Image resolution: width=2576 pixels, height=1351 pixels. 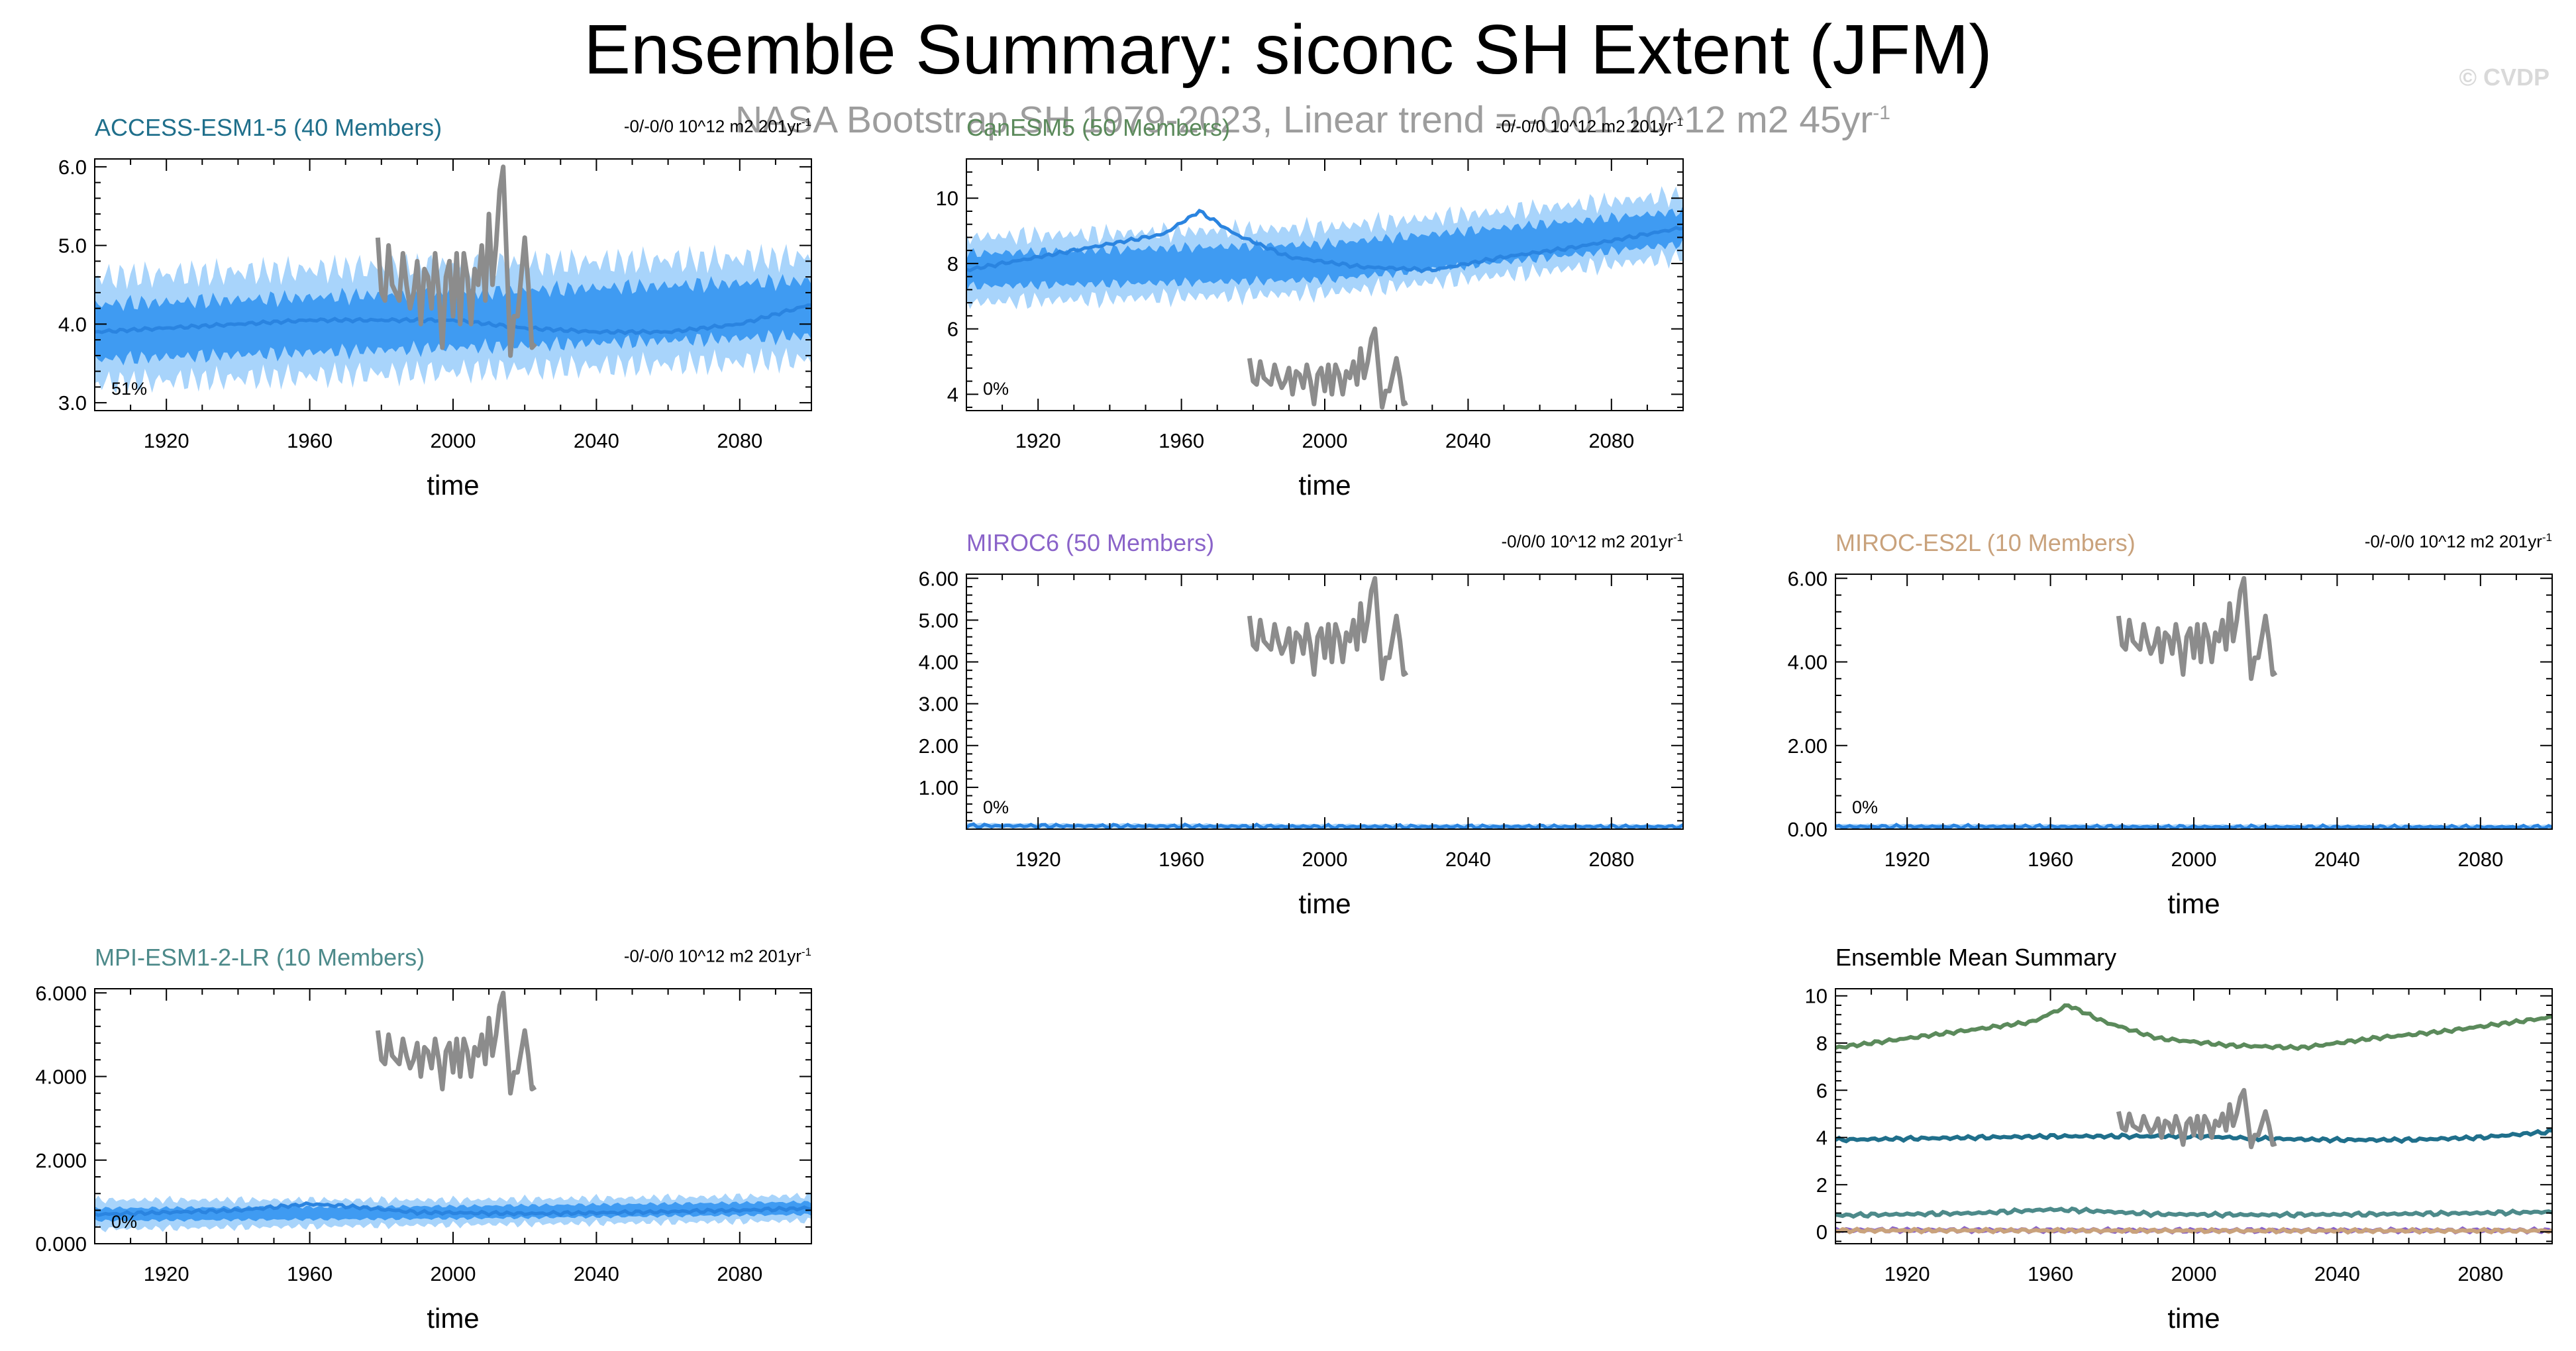 What do you see at coordinates (72, 246) in the screenshot?
I see `access-y-tick-label: 5.0` at bounding box center [72, 246].